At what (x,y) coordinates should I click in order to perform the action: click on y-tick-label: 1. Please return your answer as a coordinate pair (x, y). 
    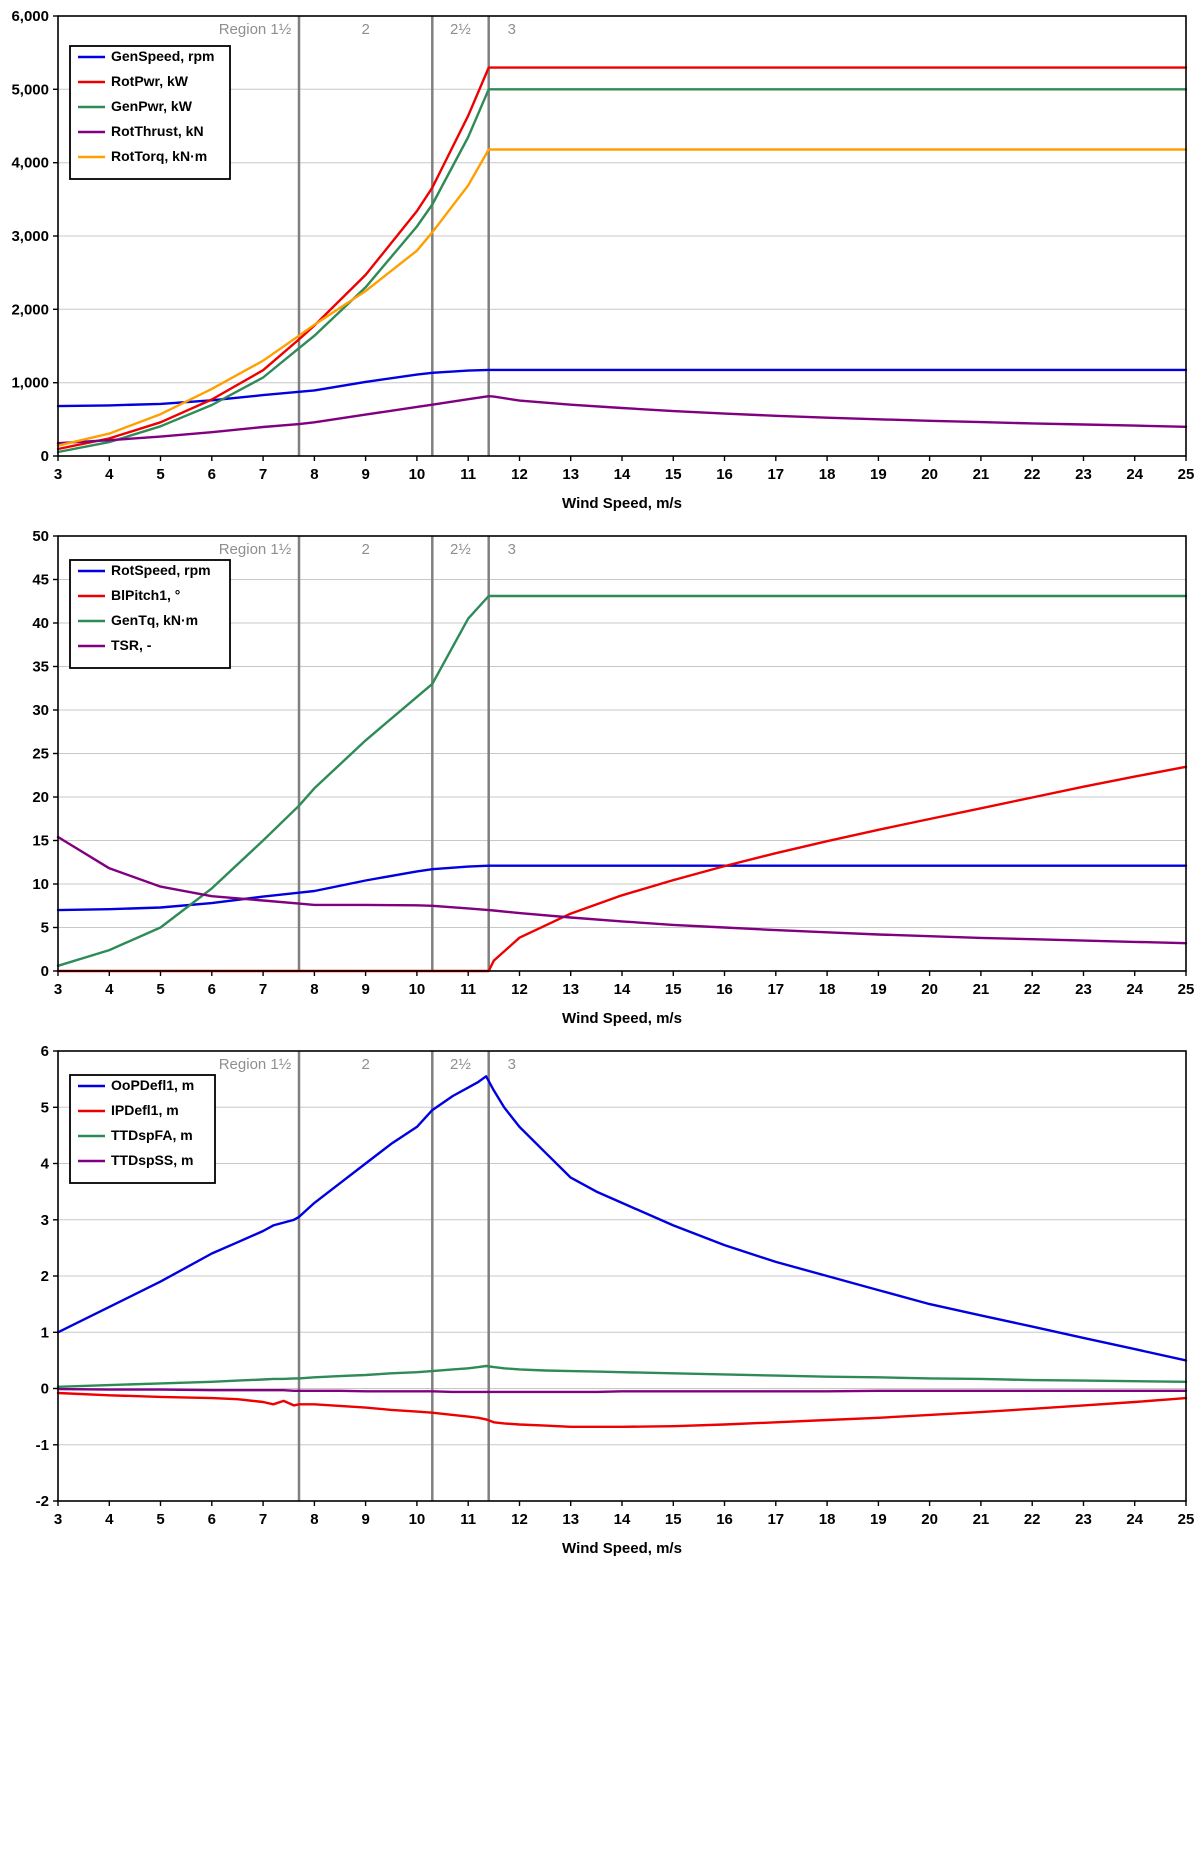
    Looking at the image, I should click on (45, 1332).